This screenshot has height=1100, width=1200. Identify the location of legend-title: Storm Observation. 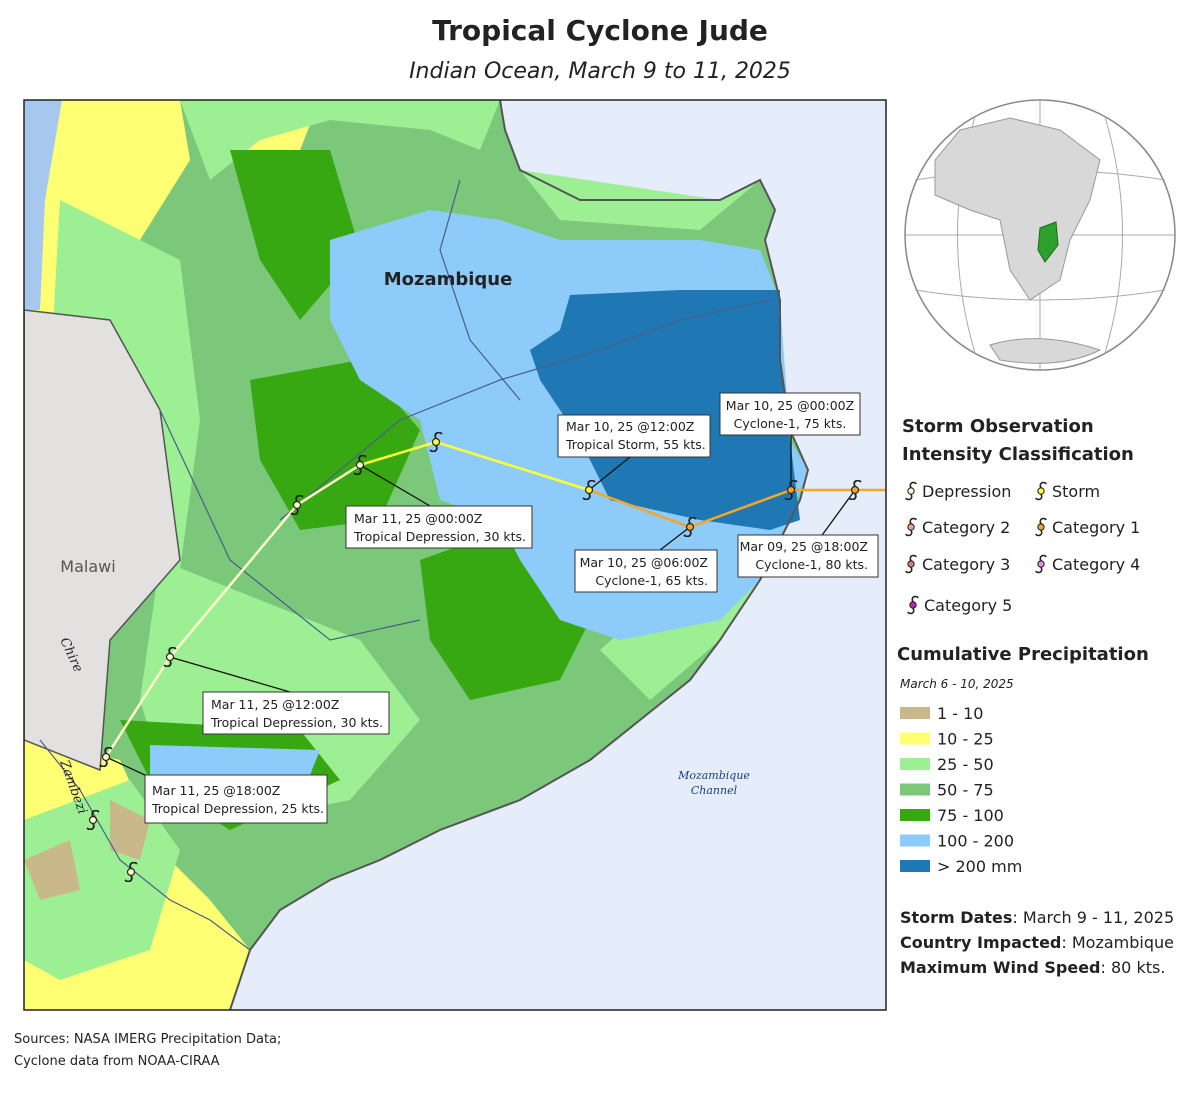
(998, 426).